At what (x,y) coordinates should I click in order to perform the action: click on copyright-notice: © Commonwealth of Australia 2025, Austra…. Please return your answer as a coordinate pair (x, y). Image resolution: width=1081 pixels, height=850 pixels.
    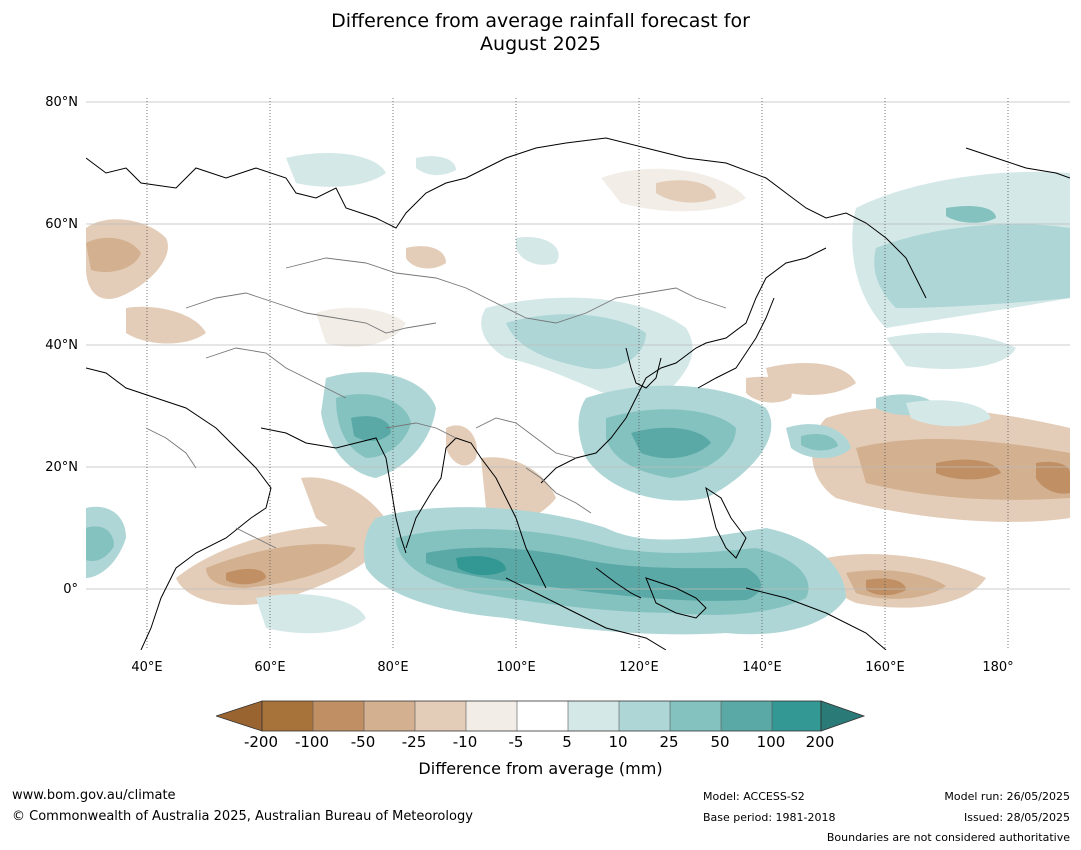
    Looking at the image, I should click on (242, 816).